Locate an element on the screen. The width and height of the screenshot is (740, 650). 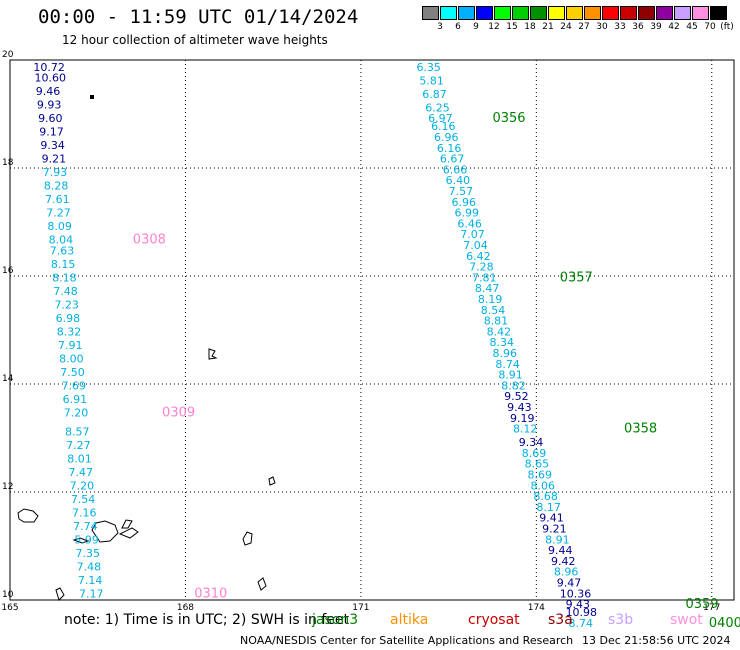
wave-height-value: 8.34 is located at coordinates (502, 342).